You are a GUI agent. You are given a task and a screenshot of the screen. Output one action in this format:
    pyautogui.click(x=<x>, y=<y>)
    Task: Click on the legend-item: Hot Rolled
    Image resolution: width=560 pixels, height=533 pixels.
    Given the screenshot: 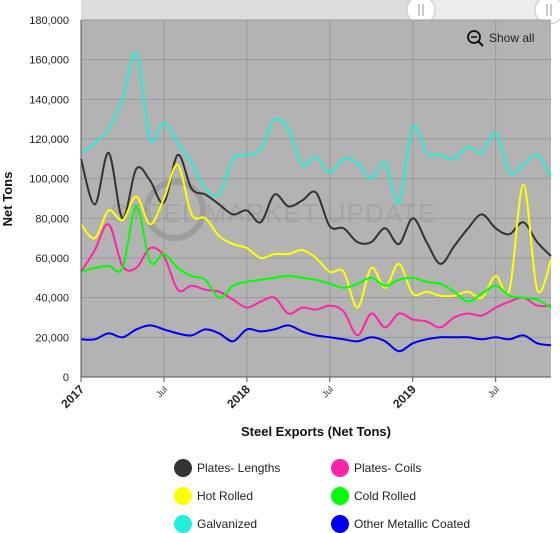 What is the action you would take?
    pyautogui.click(x=213, y=496)
    